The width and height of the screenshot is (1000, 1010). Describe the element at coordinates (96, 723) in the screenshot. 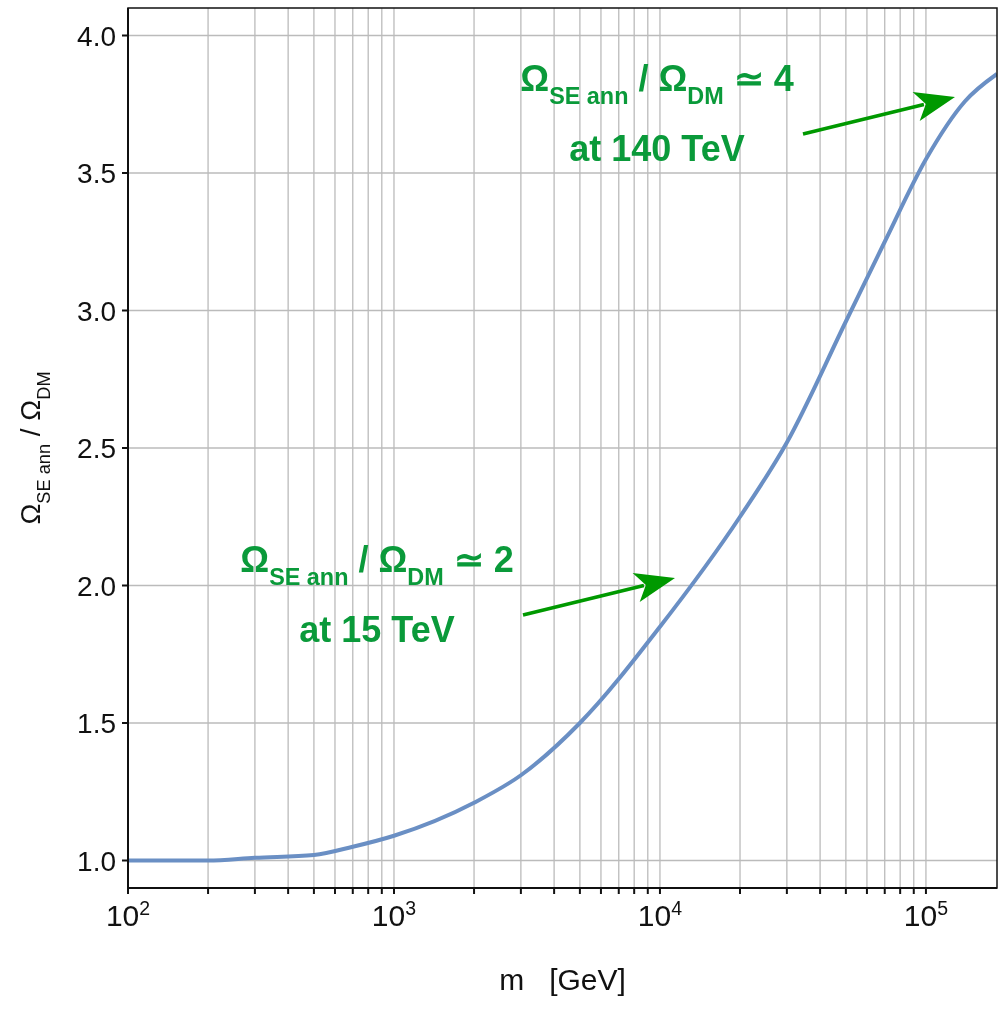

I see `y-tick-label: 1.5` at that location.